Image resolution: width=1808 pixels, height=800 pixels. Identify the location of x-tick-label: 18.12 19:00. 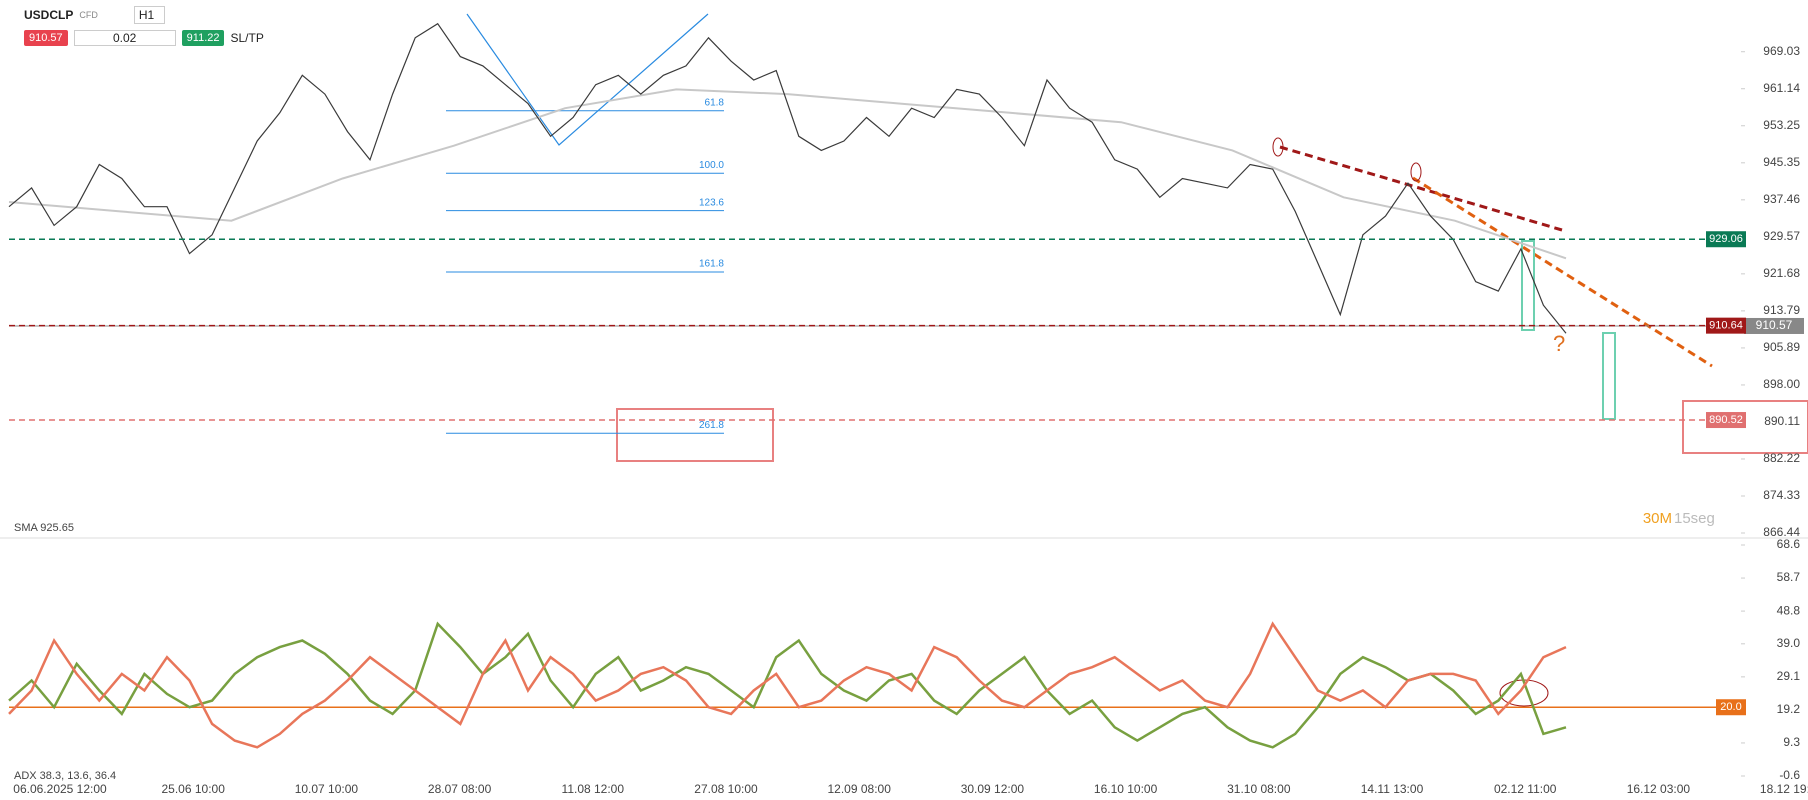
(1784, 789).